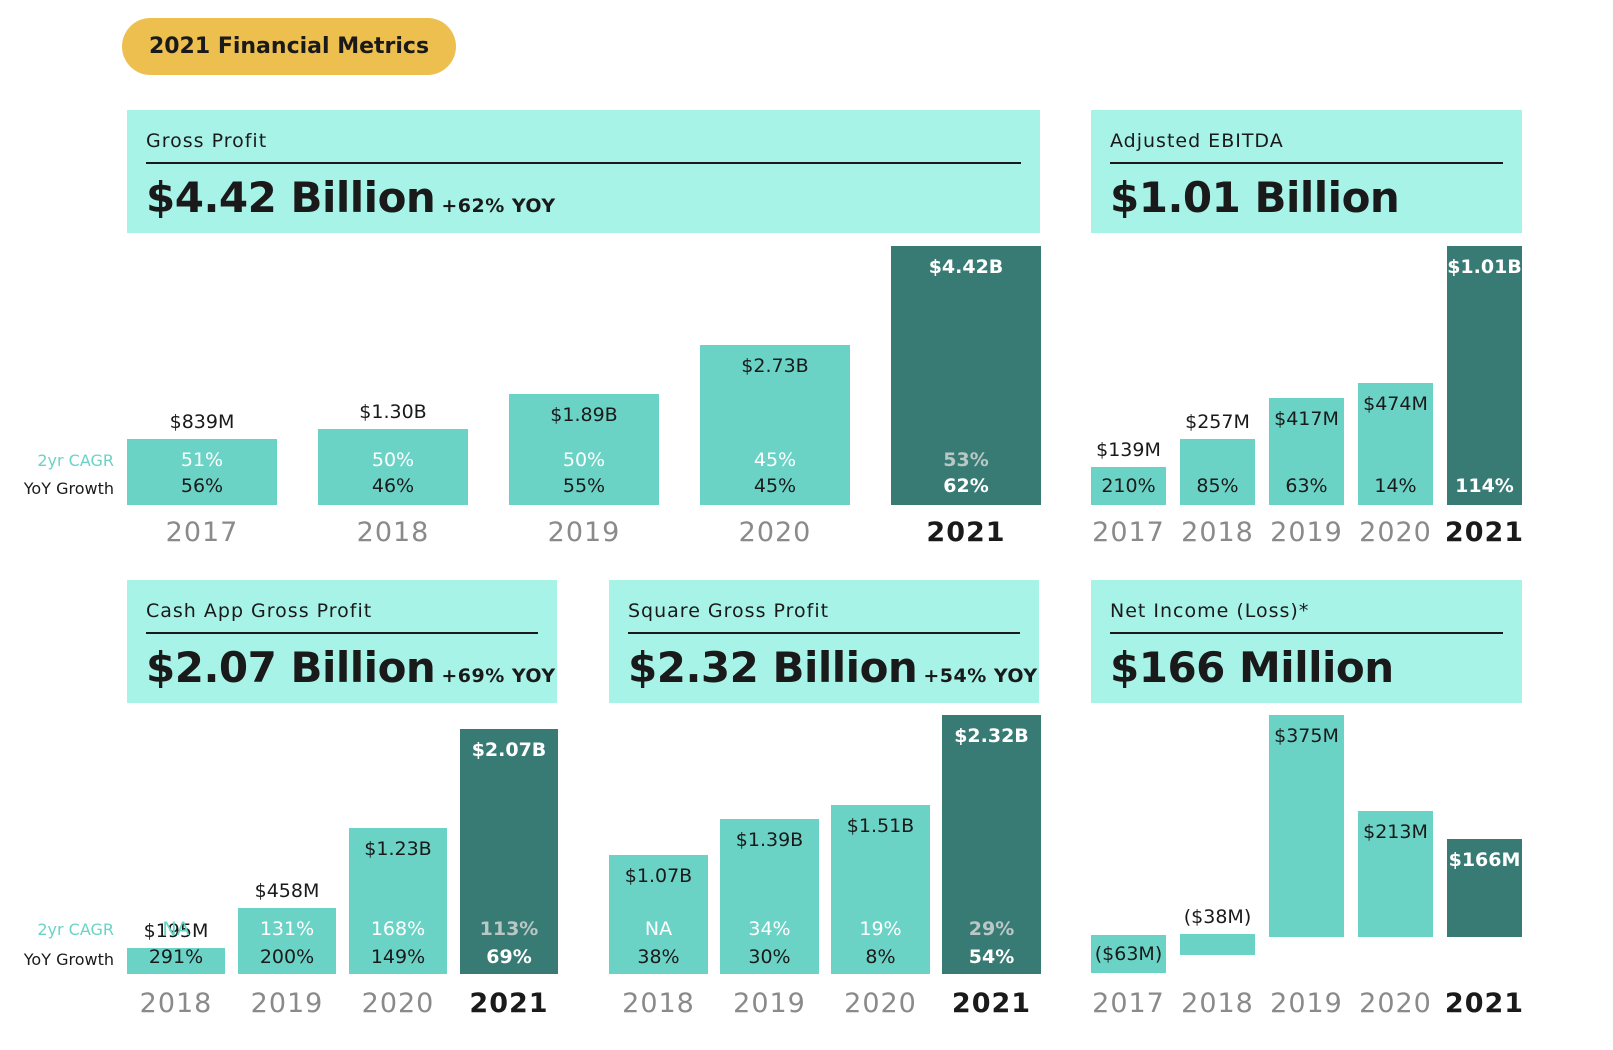 The width and height of the screenshot is (1613, 1050). What do you see at coordinates (509, 750) in the screenshot?
I see `value-label: $2.07B` at bounding box center [509, 750].